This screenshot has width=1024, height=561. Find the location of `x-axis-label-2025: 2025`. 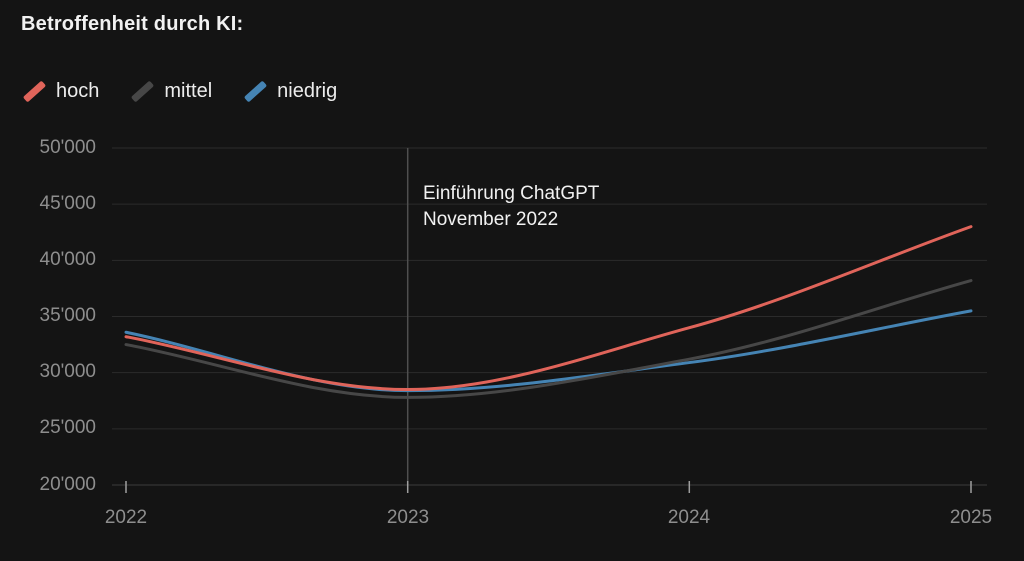

x-axis-label-2025: 2025 is located at coordinates (971, 517).